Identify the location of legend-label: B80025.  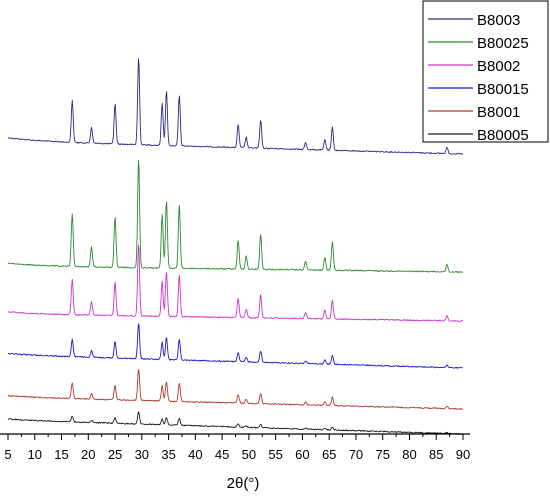
(503, 43).